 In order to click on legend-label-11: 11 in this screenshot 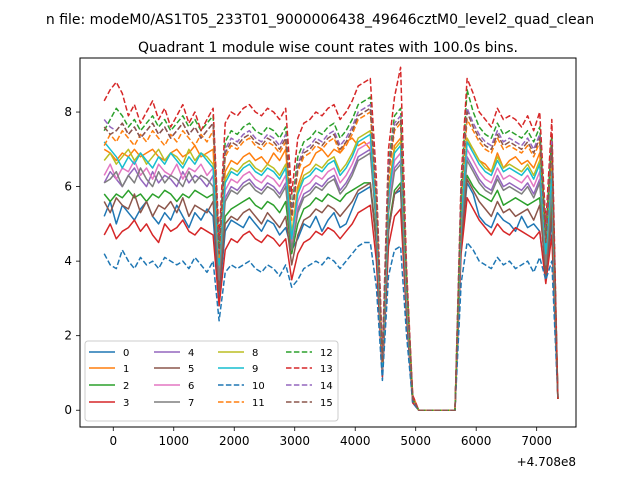, I will do `click(258, 403)`.